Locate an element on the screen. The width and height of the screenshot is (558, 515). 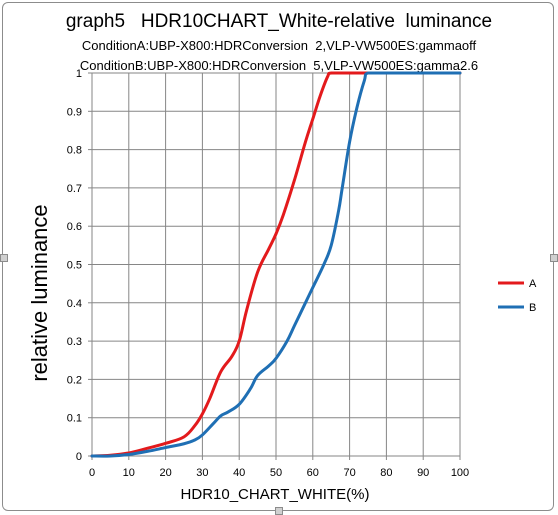
y-tick-label: 1 is located at coordinates (79, 74).